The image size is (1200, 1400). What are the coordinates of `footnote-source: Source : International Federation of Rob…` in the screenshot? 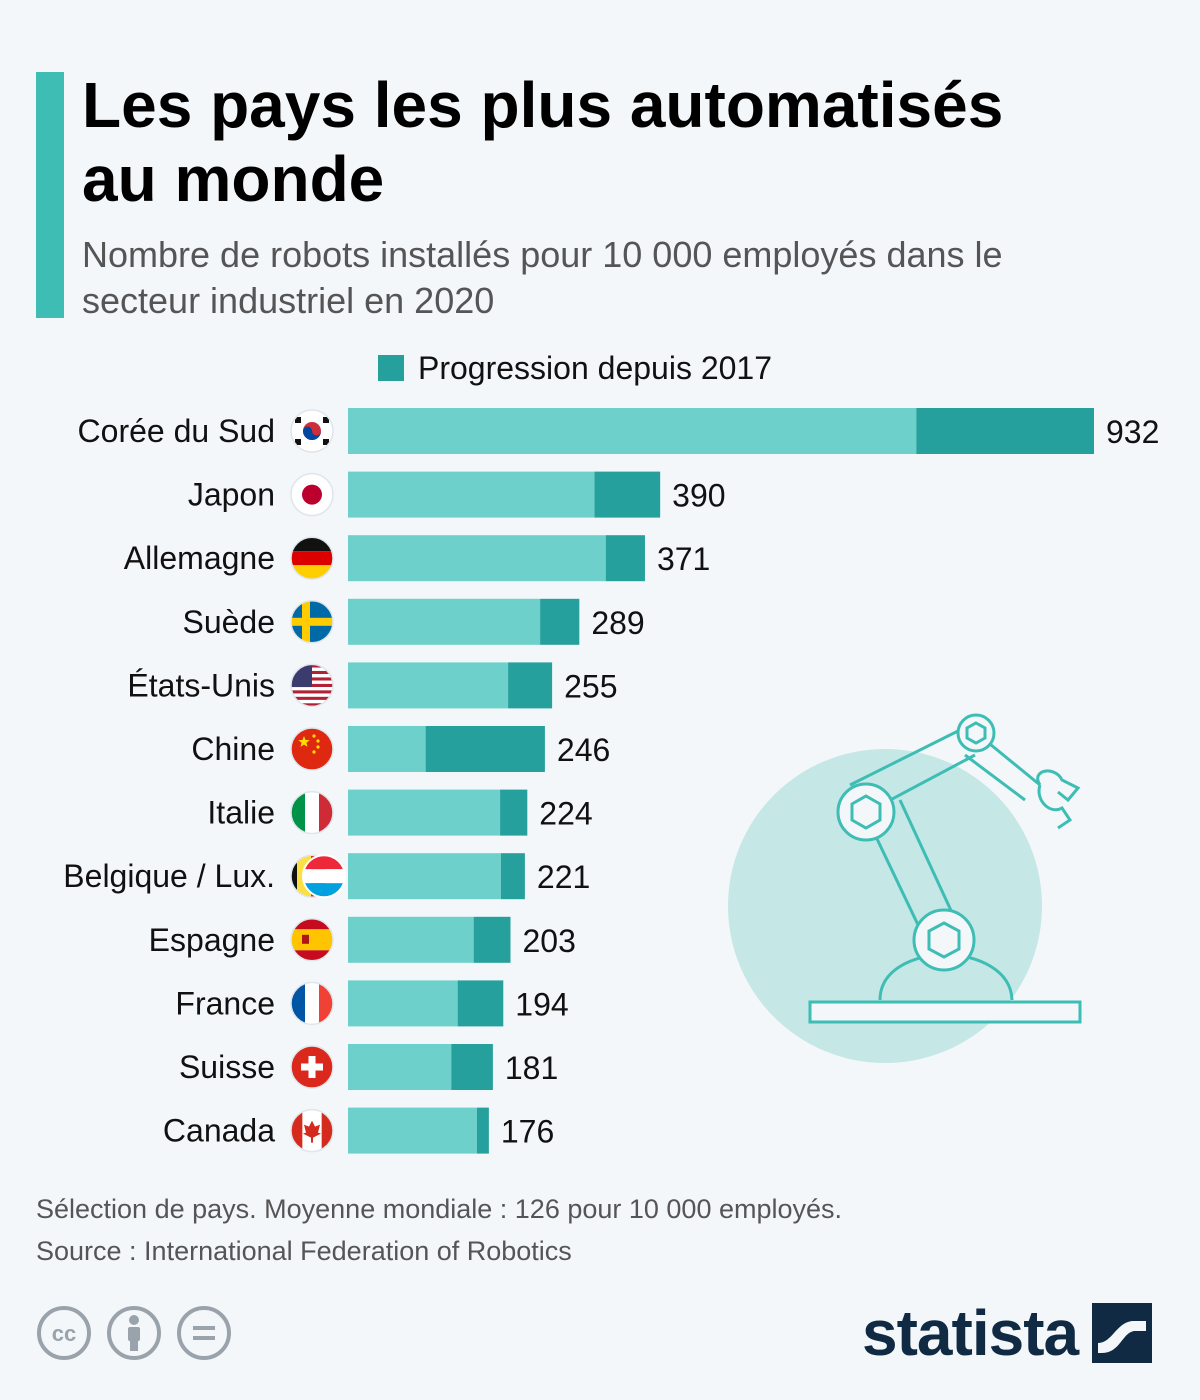 It's located at (304, 1251).